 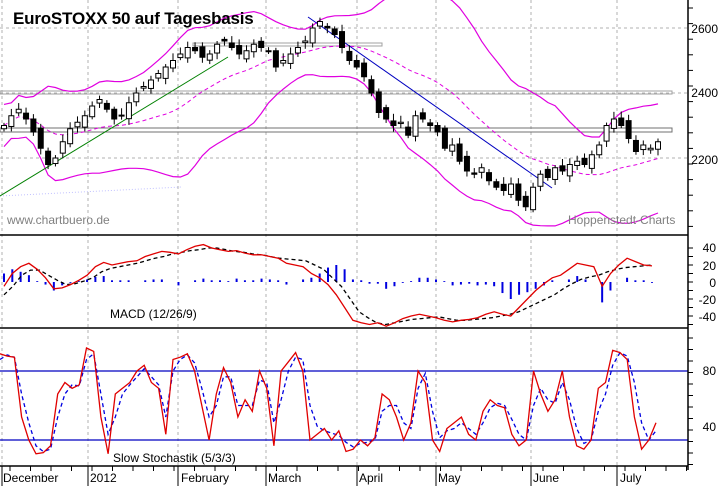 I want to click on chart-title: EuroSTOXX 50 auf Tagesbasis, so click(x=133, y=18).